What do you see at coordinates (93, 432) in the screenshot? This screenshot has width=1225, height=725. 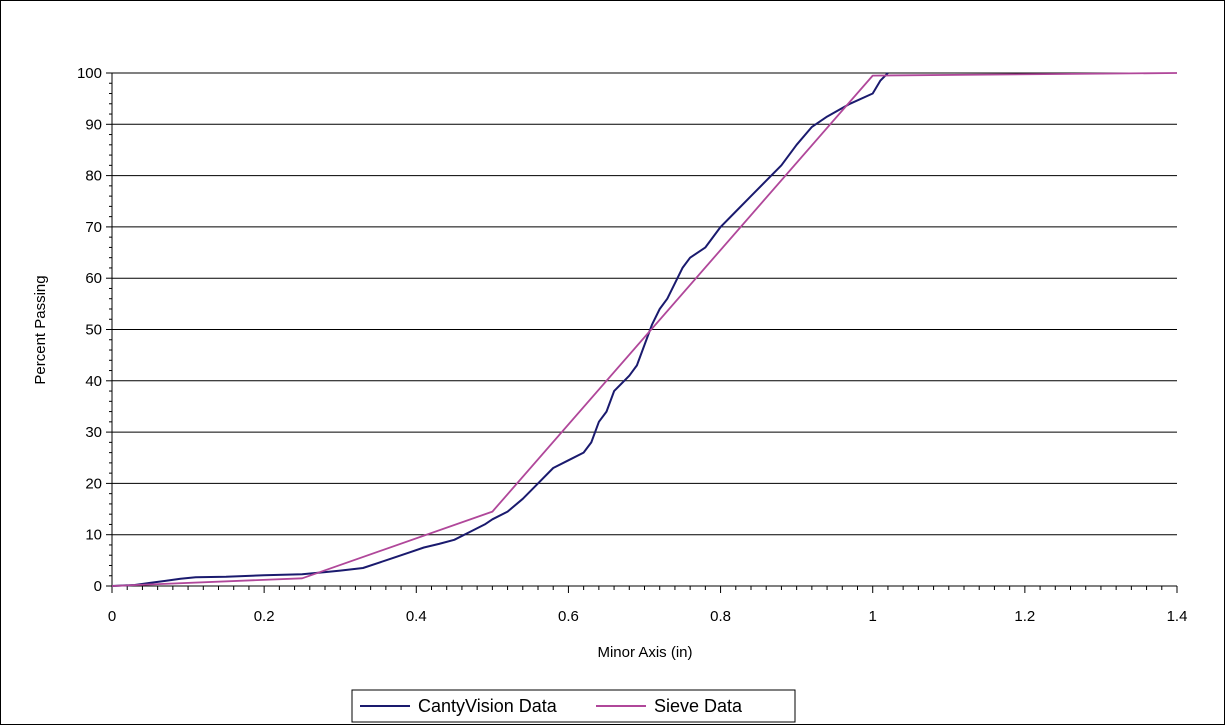 I see `y-tick-label: 30` at bounding box center [93, 432].